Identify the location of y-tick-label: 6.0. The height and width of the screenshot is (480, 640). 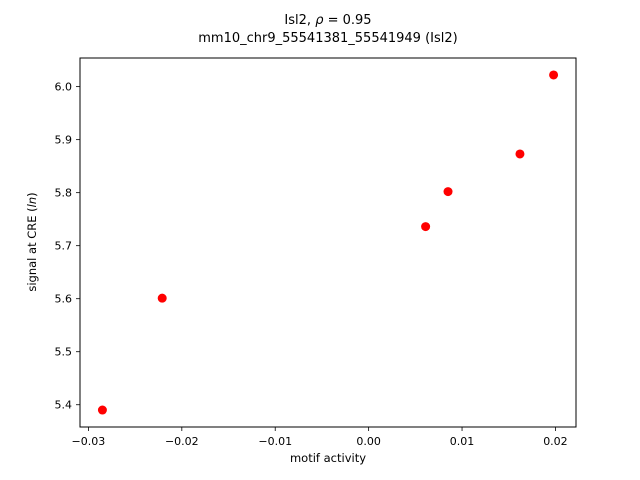
(64, 87).